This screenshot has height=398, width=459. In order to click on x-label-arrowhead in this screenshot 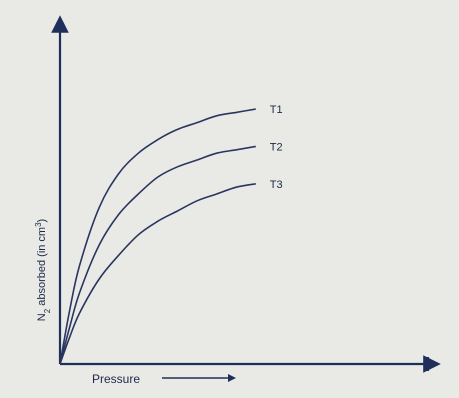, I will do `click(232, 378)`.